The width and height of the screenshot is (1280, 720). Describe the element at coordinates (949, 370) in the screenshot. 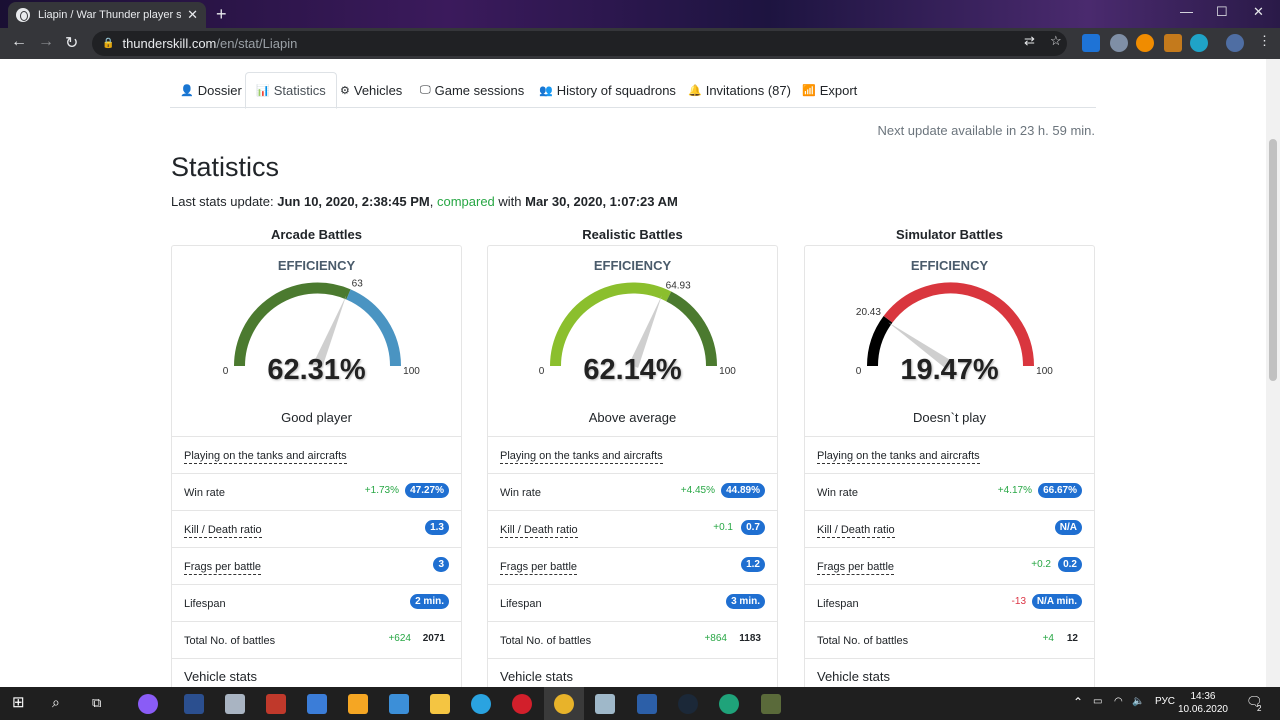

I see `efficiency-percent: 19.47%` at that location.